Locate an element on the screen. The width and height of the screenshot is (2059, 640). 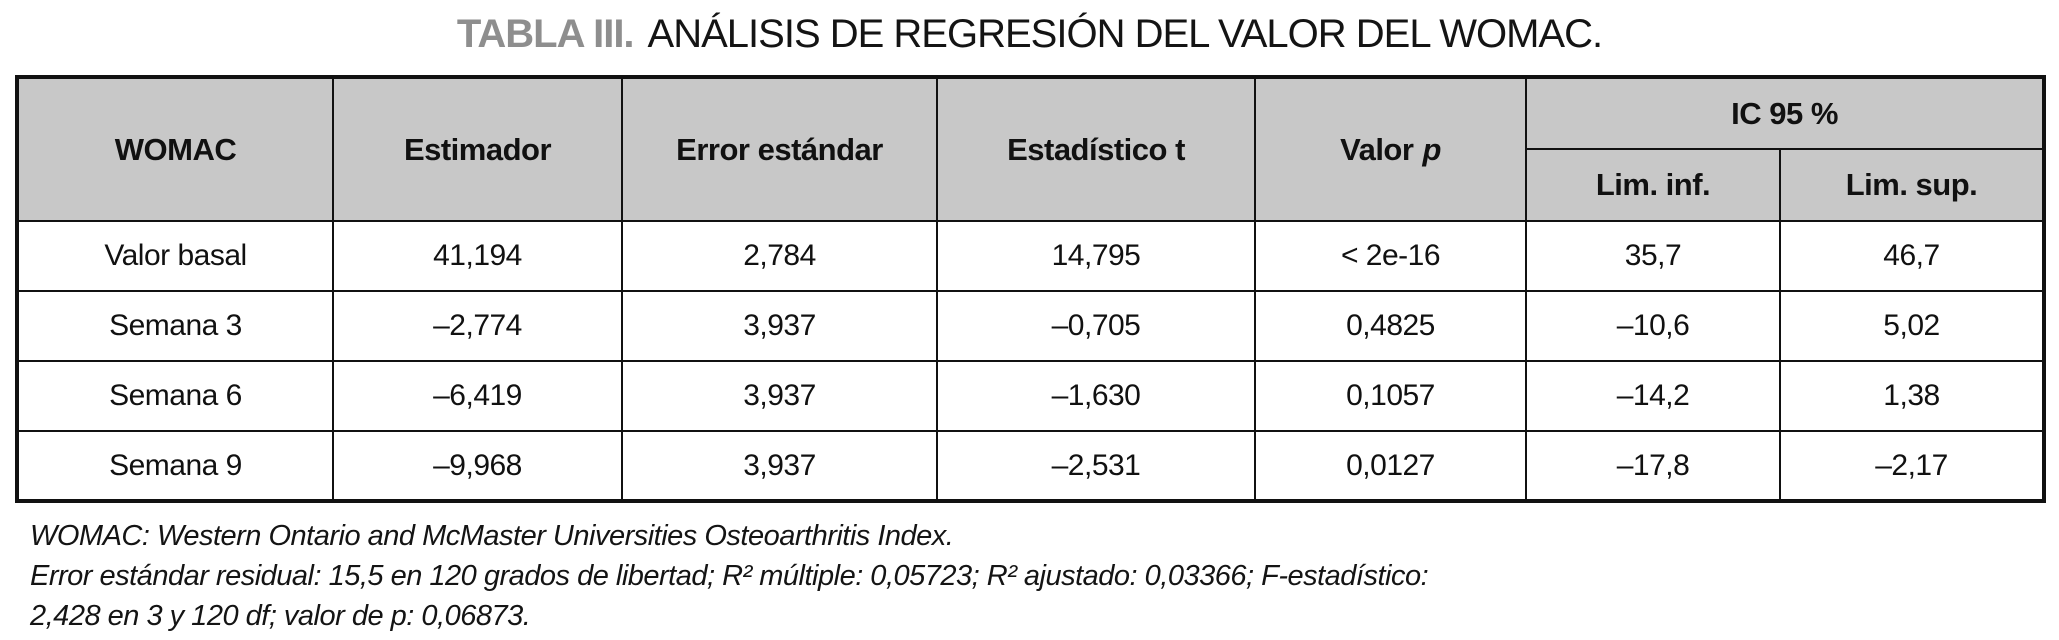
header-row-ic-sub: Lim. inf. Lim. sup. is located at coordinates (1031, 185).